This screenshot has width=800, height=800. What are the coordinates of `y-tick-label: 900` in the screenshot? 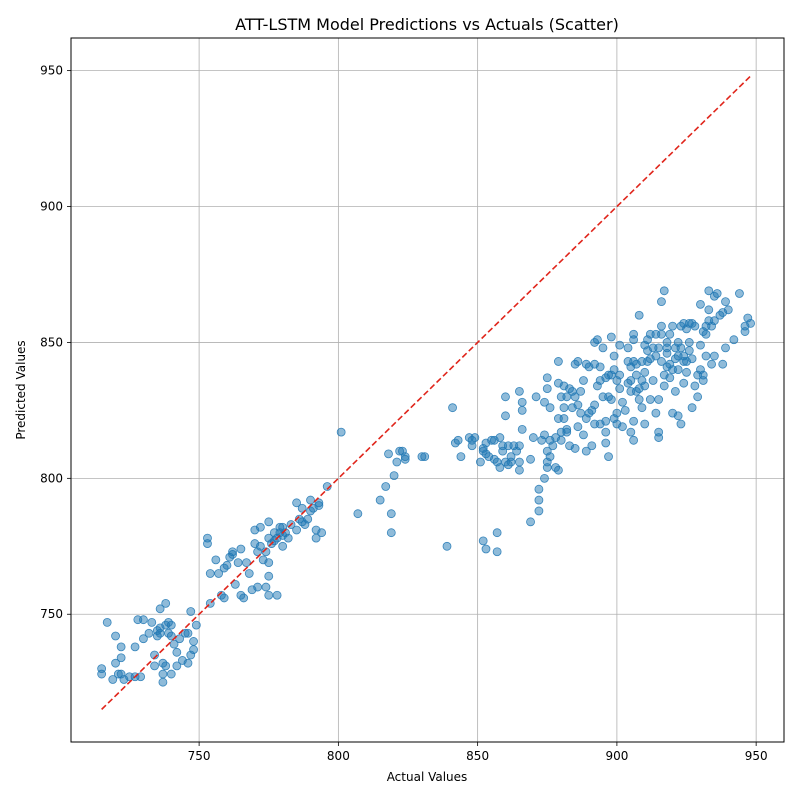 It's located at (51, 207).